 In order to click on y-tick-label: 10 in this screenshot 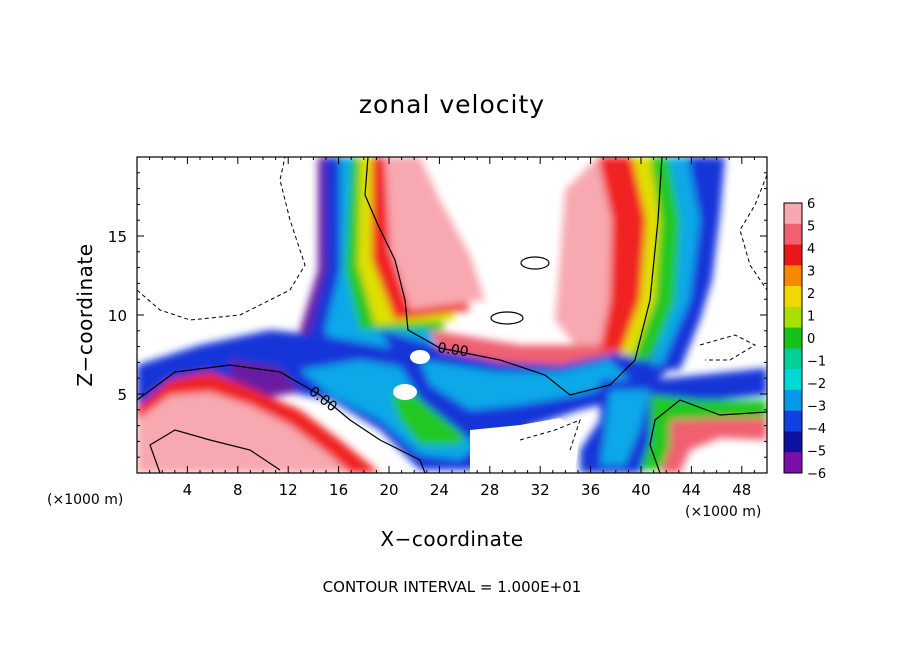, I will do `click(117, 316)`.